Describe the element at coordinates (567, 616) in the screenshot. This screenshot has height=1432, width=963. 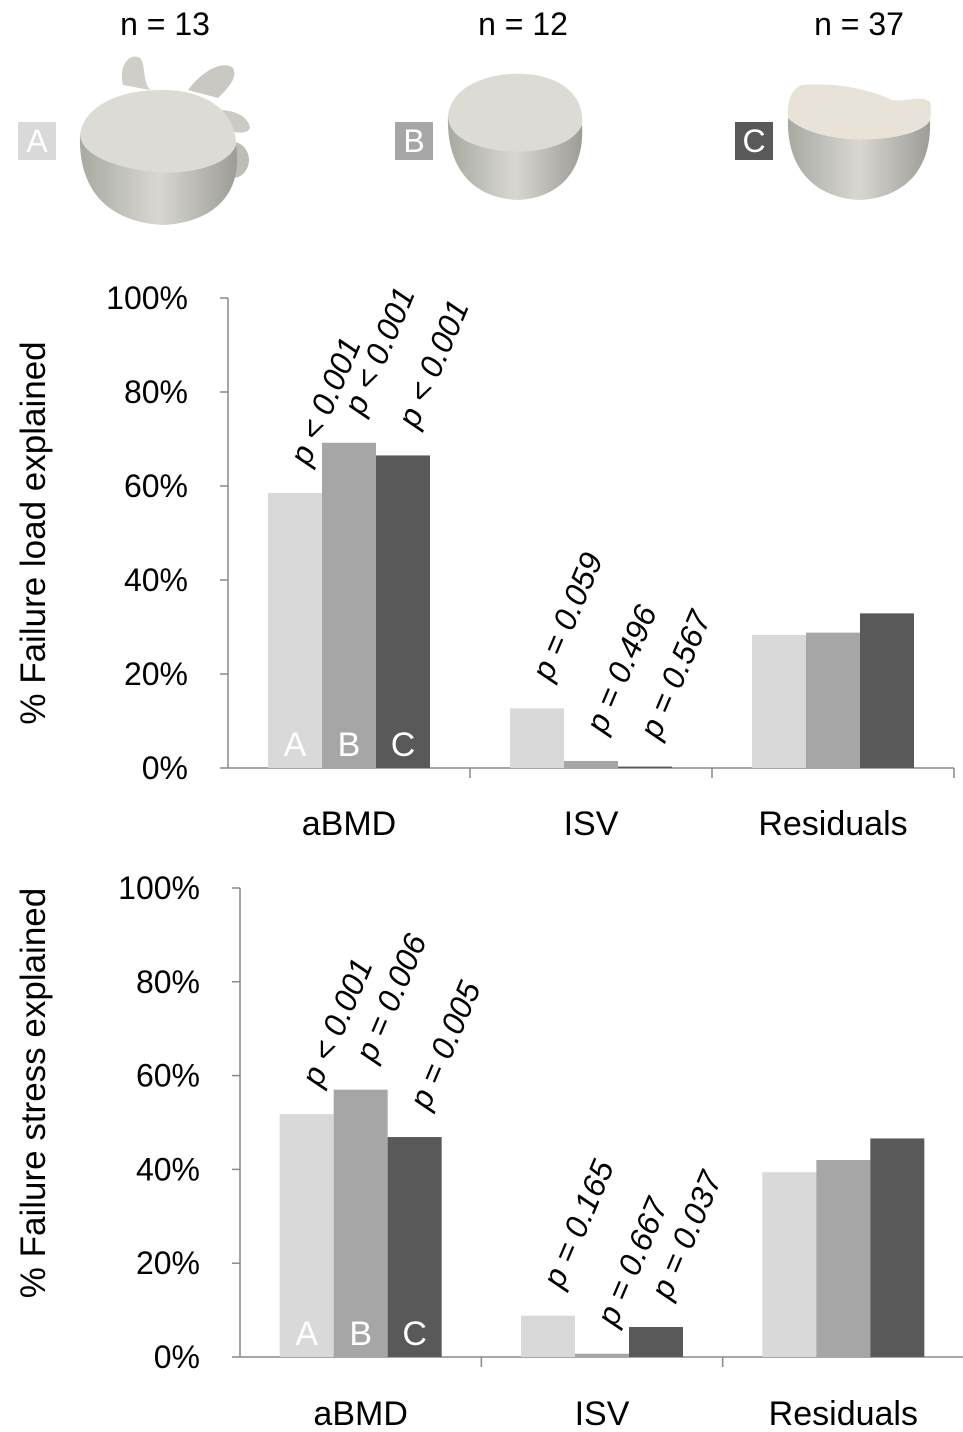
I see `p-value-label: p = 0.059` at that location.